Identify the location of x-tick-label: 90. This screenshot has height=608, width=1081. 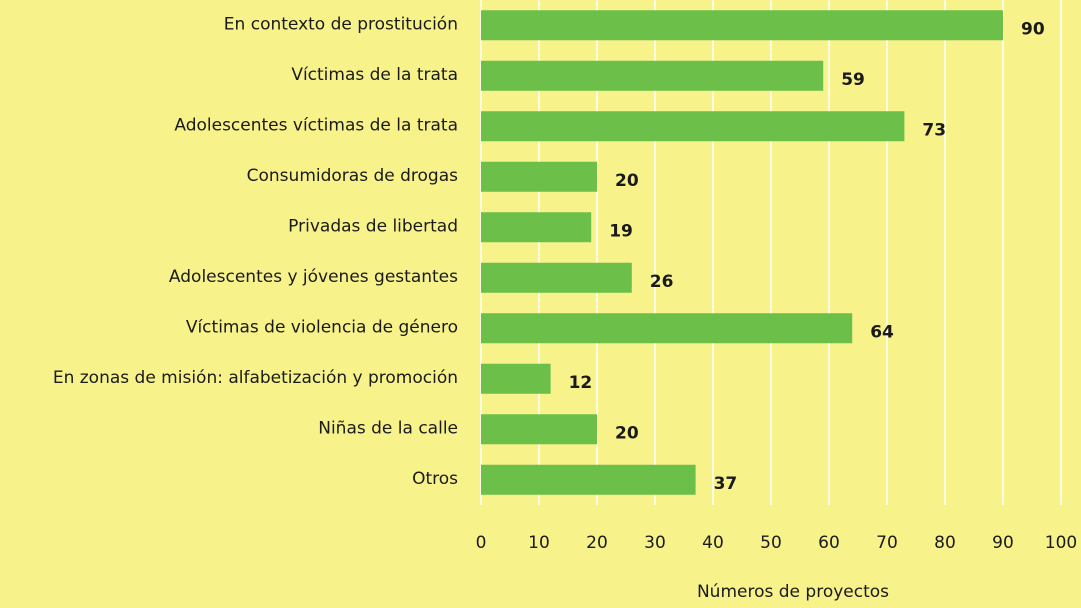
(1003, 543).